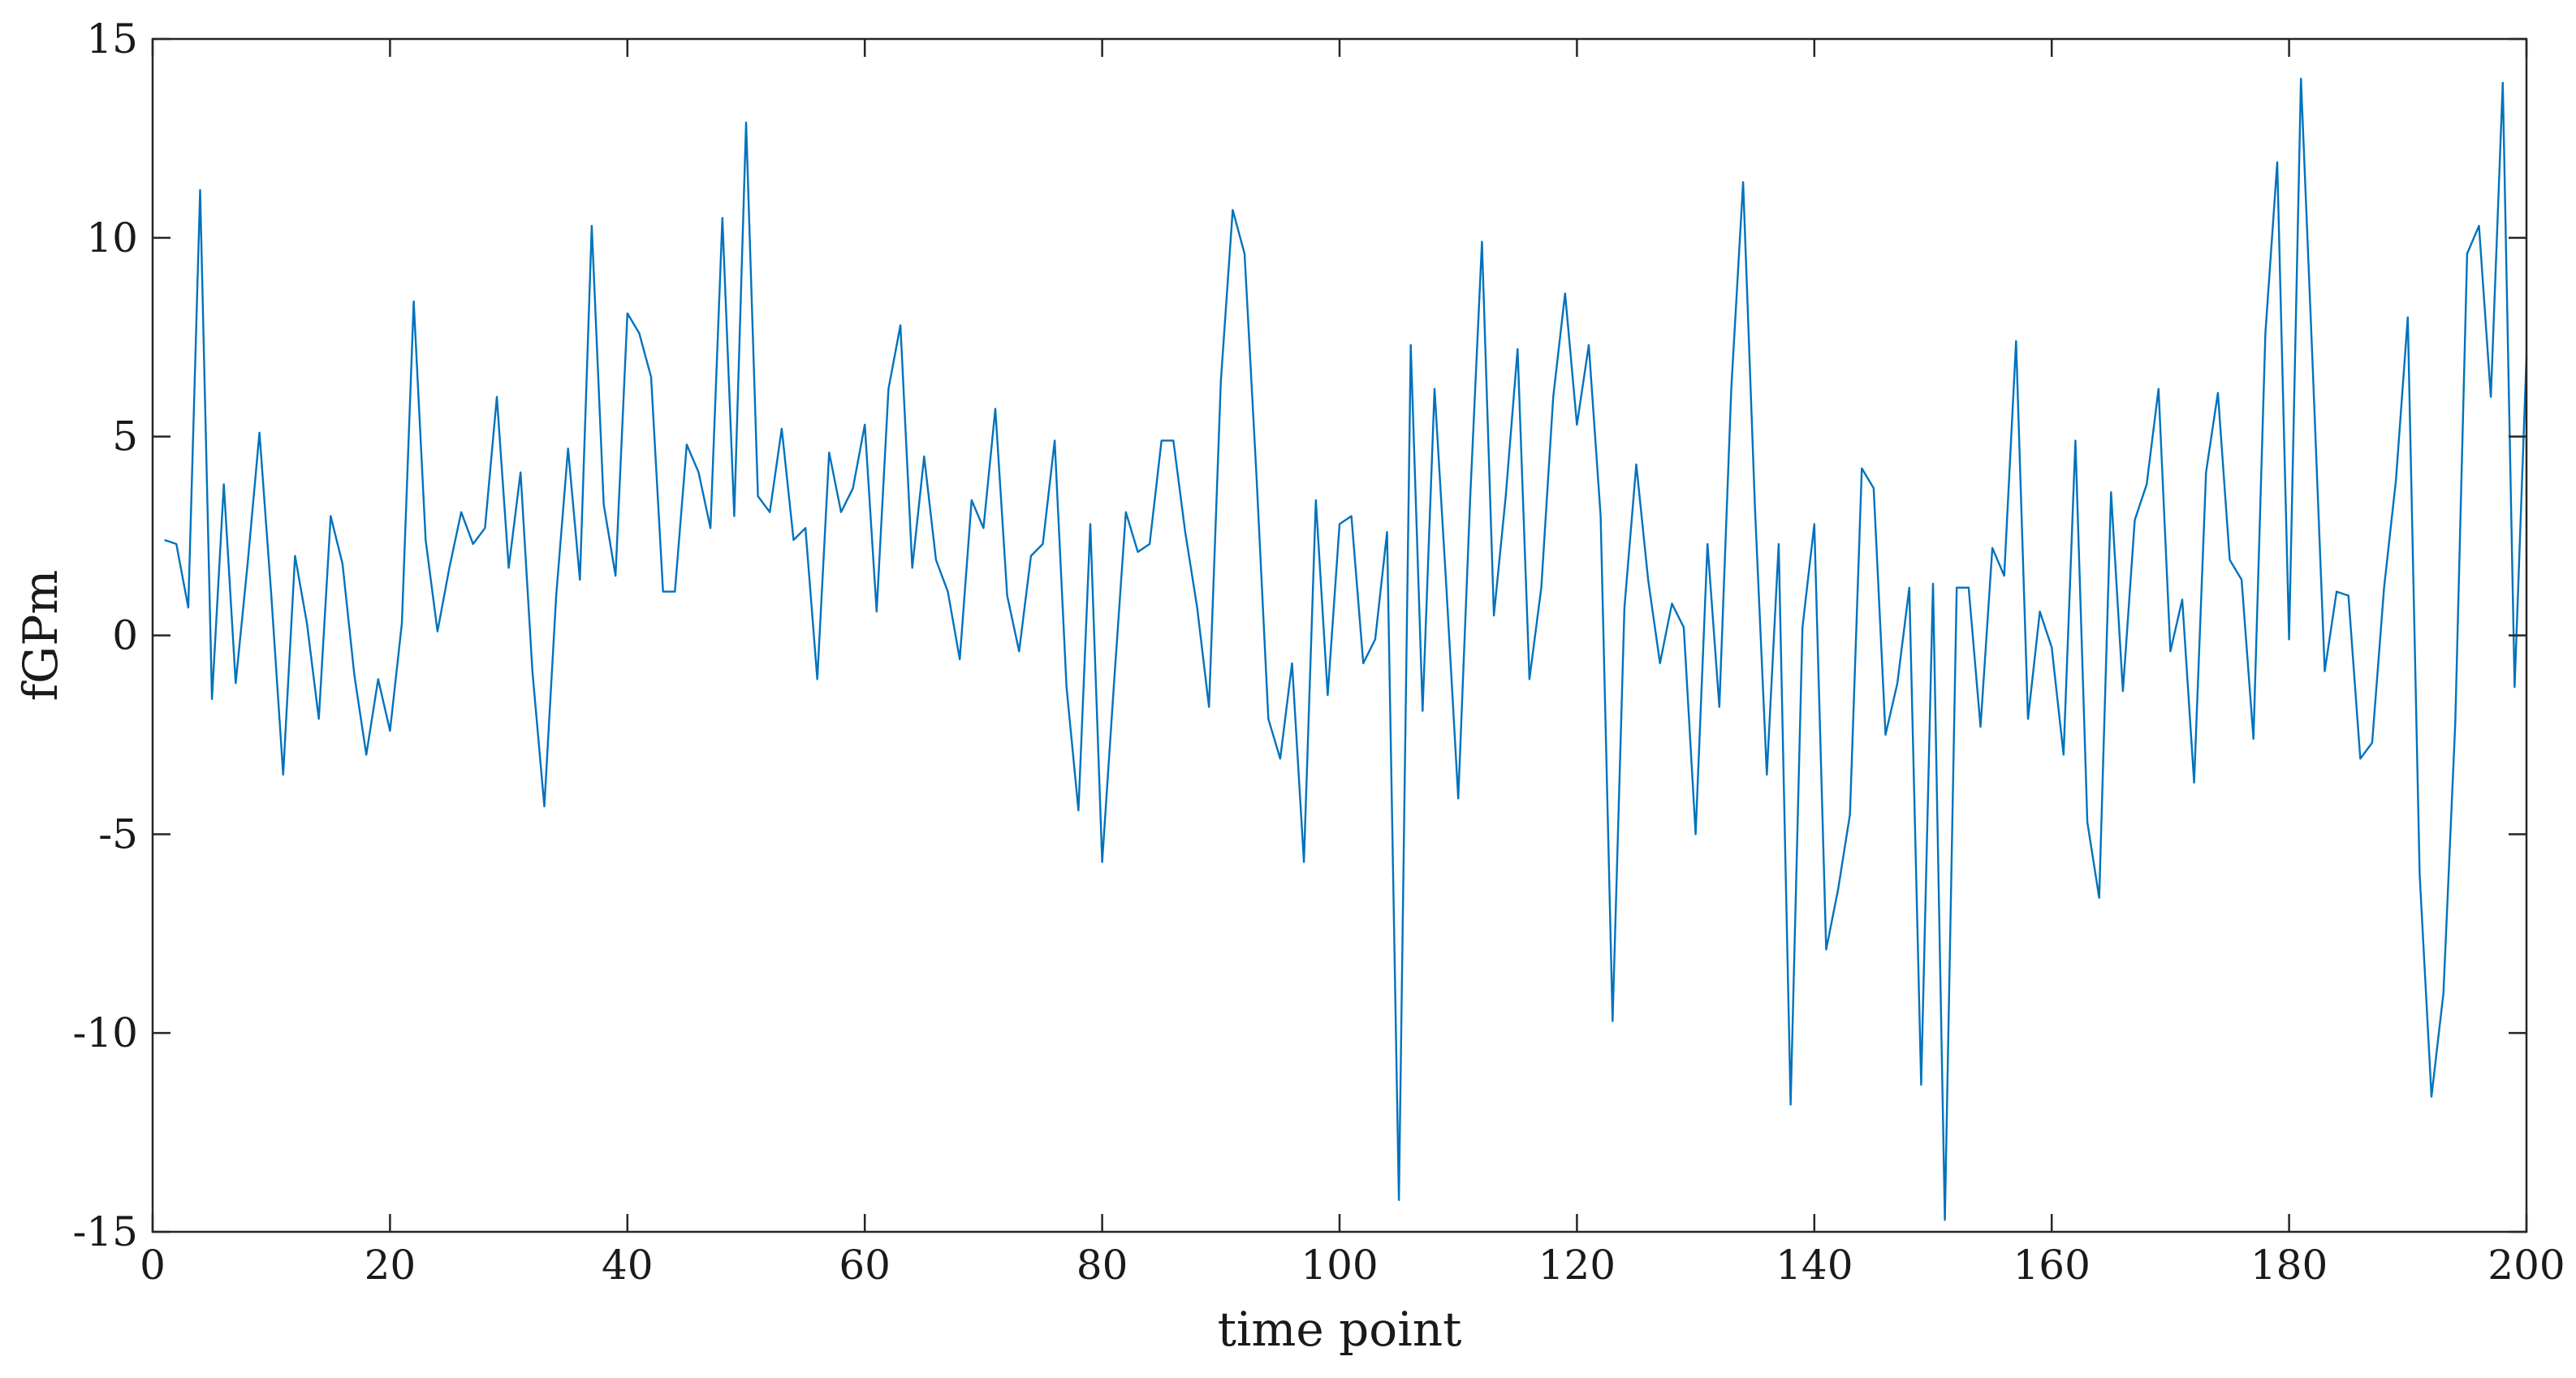 Image resolution: width=2576 pixels, height=1378 pixels. Describe the element at coordinates (2289, 1265) in the screenshot. I see `x-tick-label: 180` at that location.